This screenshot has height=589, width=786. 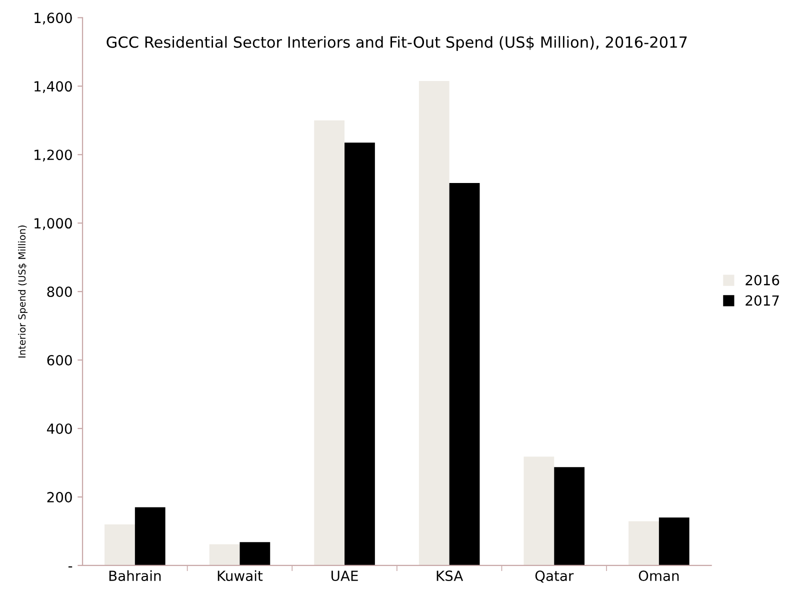 I want to click on x-tick-label: Bahrain, so click(x=135, y=576).